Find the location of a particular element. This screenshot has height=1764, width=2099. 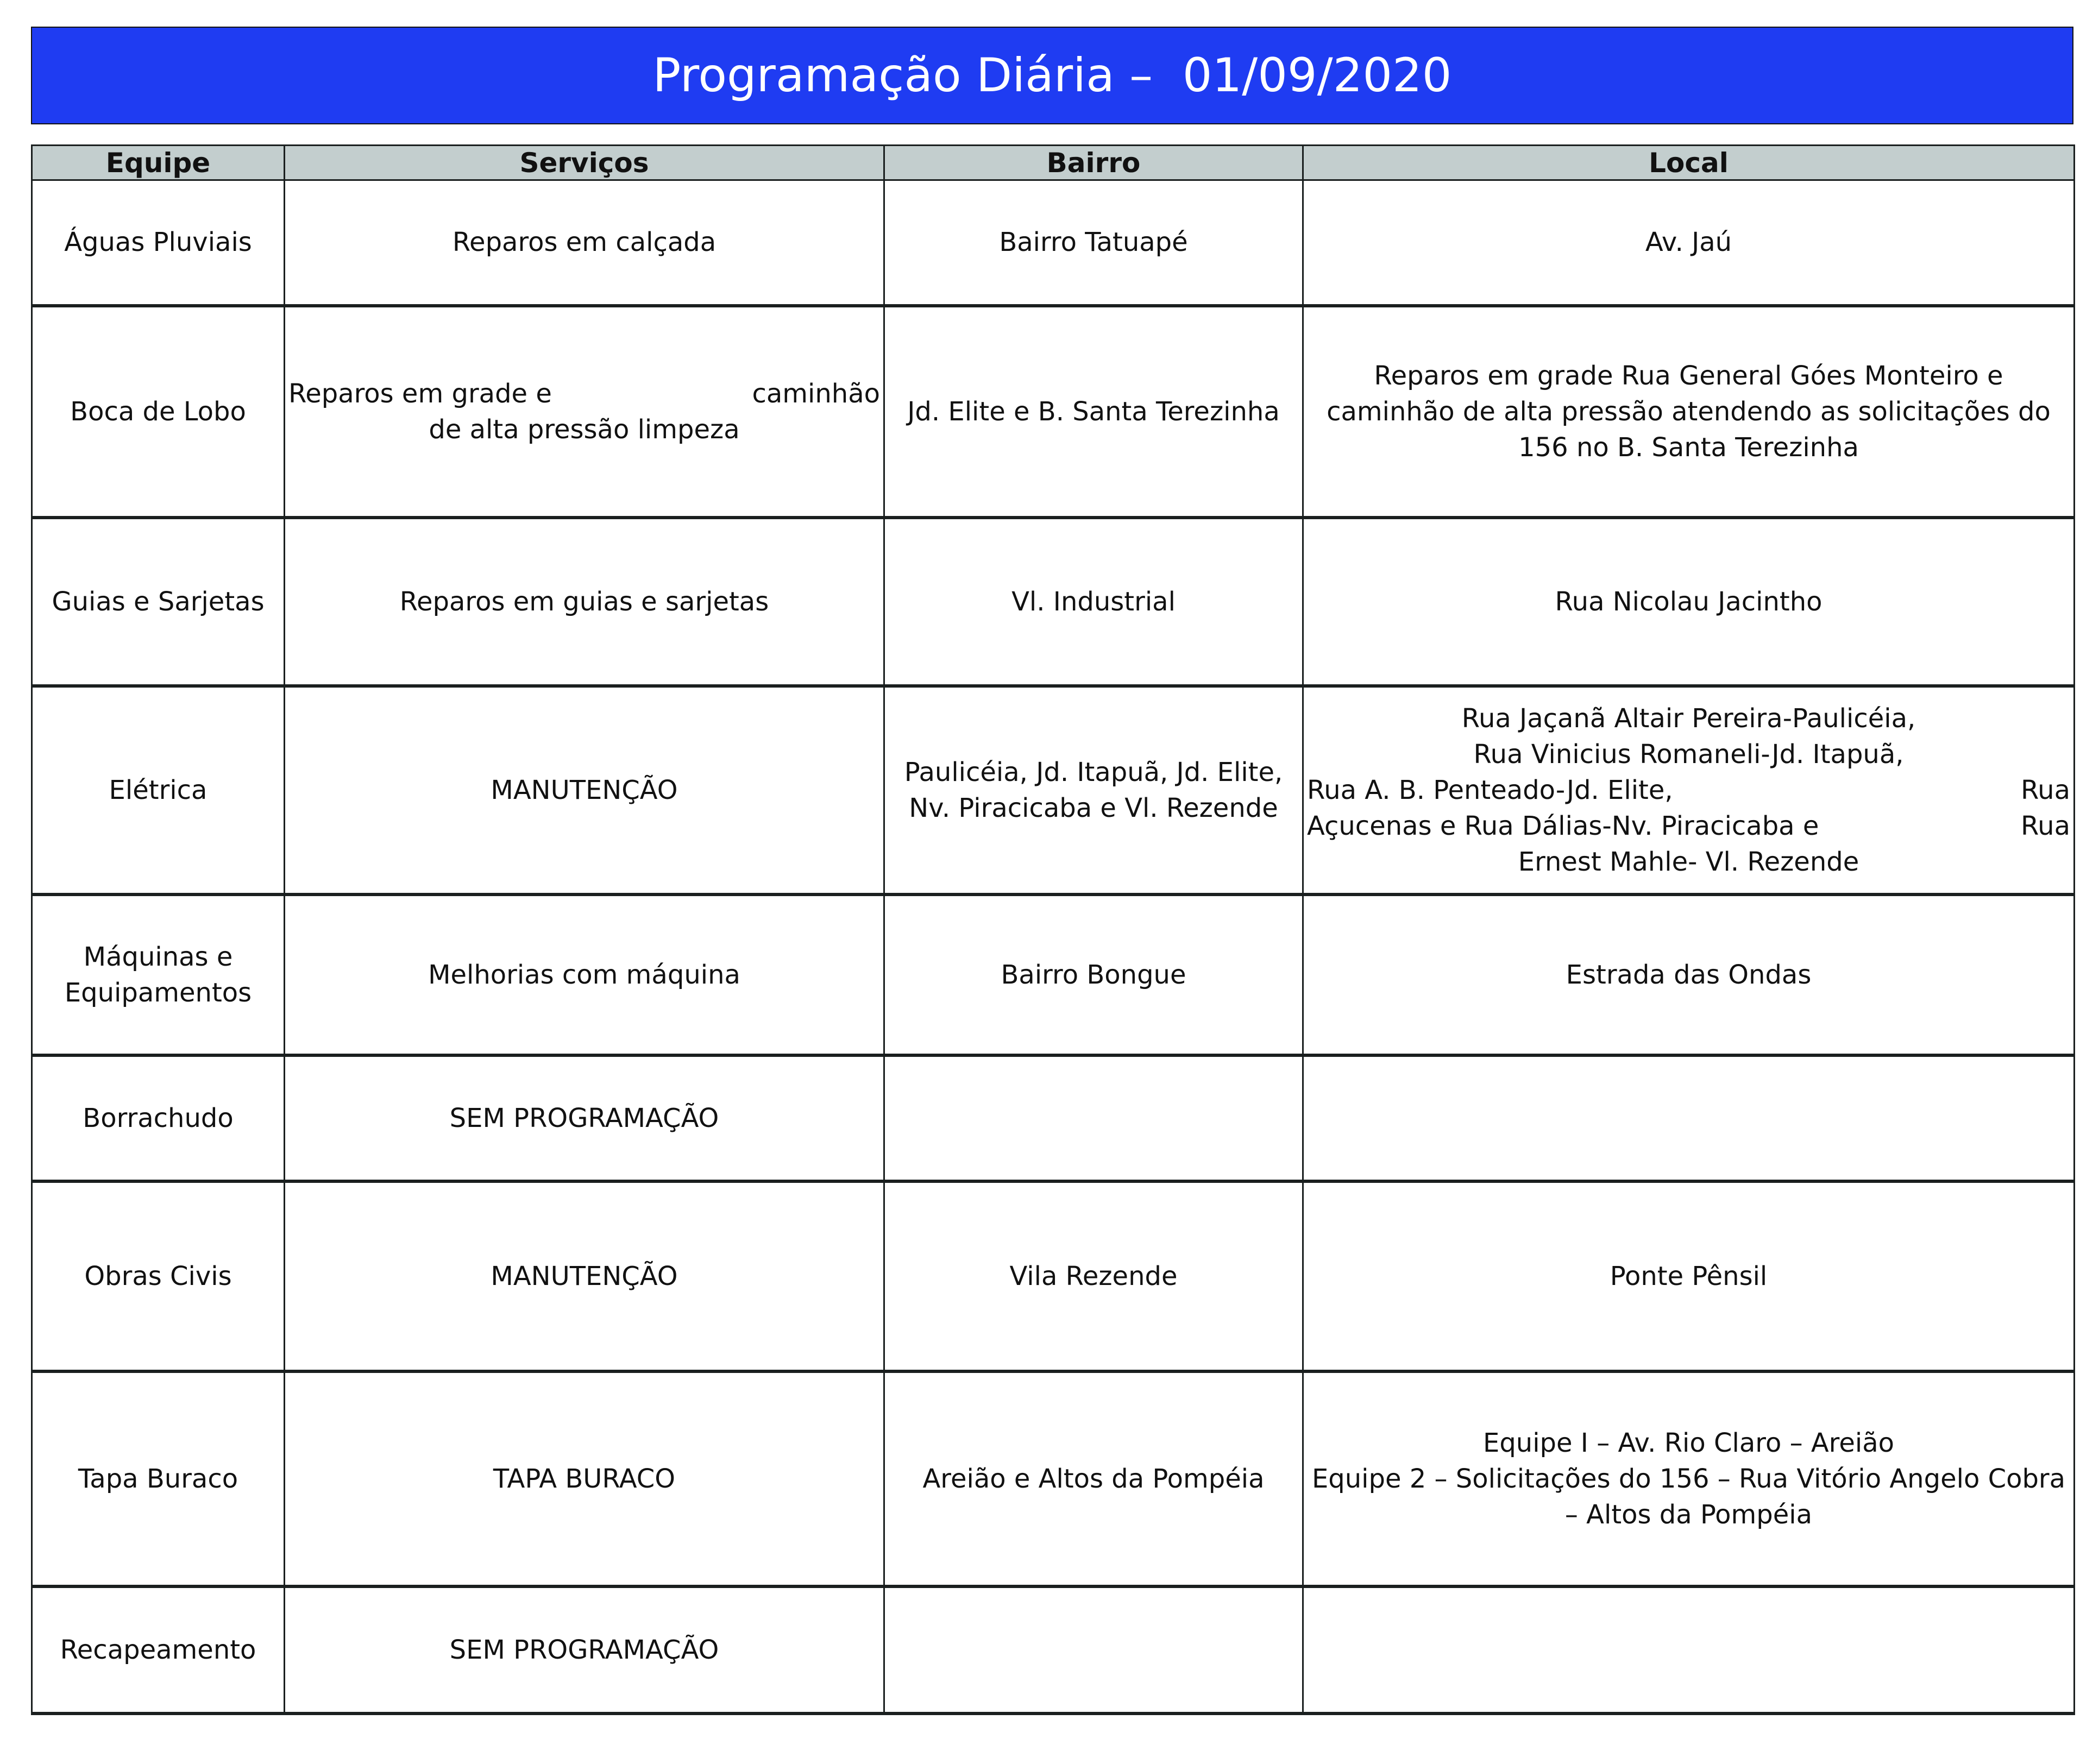

cell-line-part: Reparos em grade e is located at coordinates (420, 393).